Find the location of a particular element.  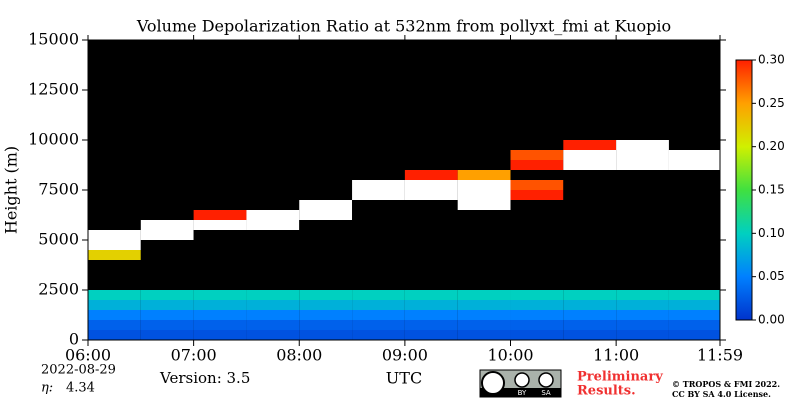

x-tick-label: 06:00 is located at coordinates (88, 355).